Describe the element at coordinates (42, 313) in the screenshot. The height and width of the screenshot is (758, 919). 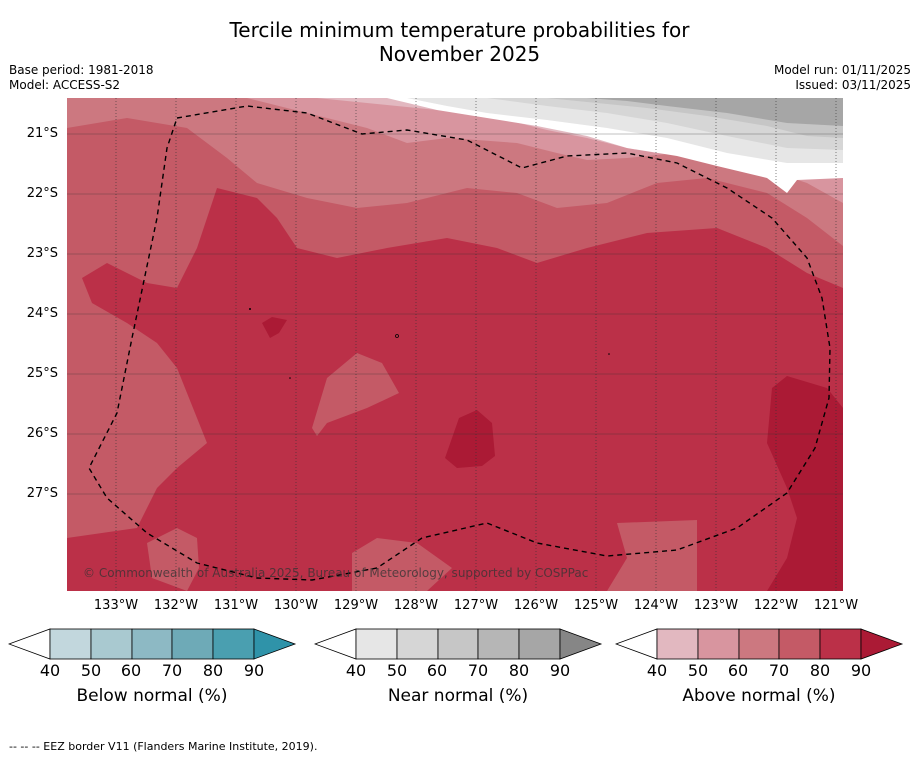
I see `lat-label: 24°S` at that location.